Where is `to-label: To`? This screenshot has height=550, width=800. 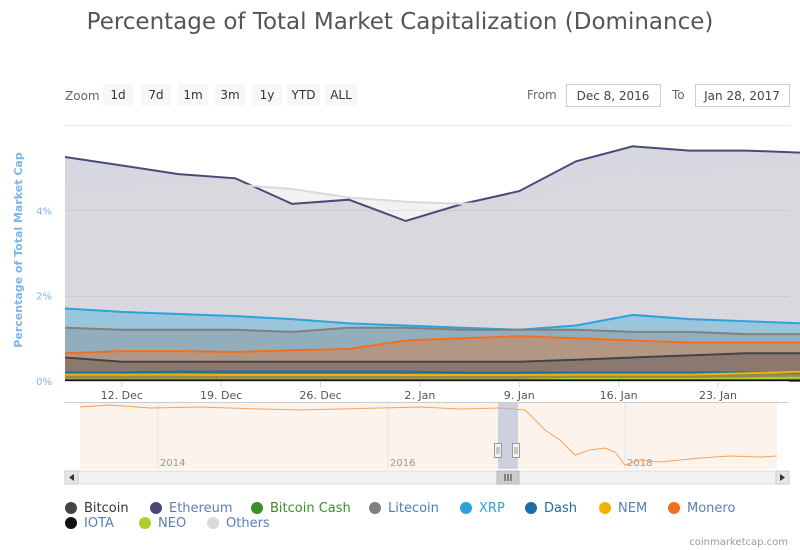
to-label: To is located at coordinates (678, 95).